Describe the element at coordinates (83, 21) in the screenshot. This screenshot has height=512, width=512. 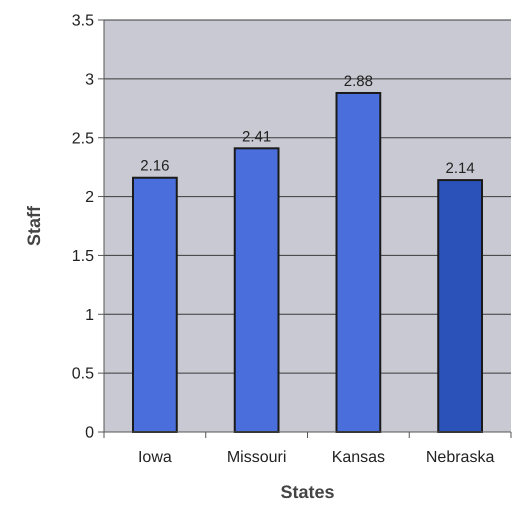
I see `y-tick-label: 3.5` at that location.